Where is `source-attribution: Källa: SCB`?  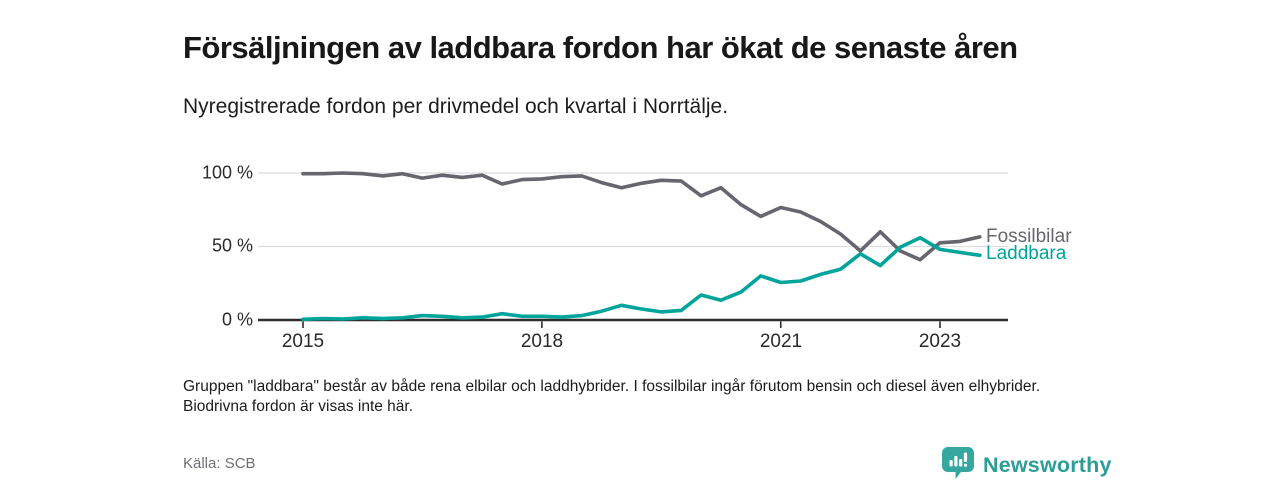 source-attribution: Källa: SCB is located at coordinates (219, 463).